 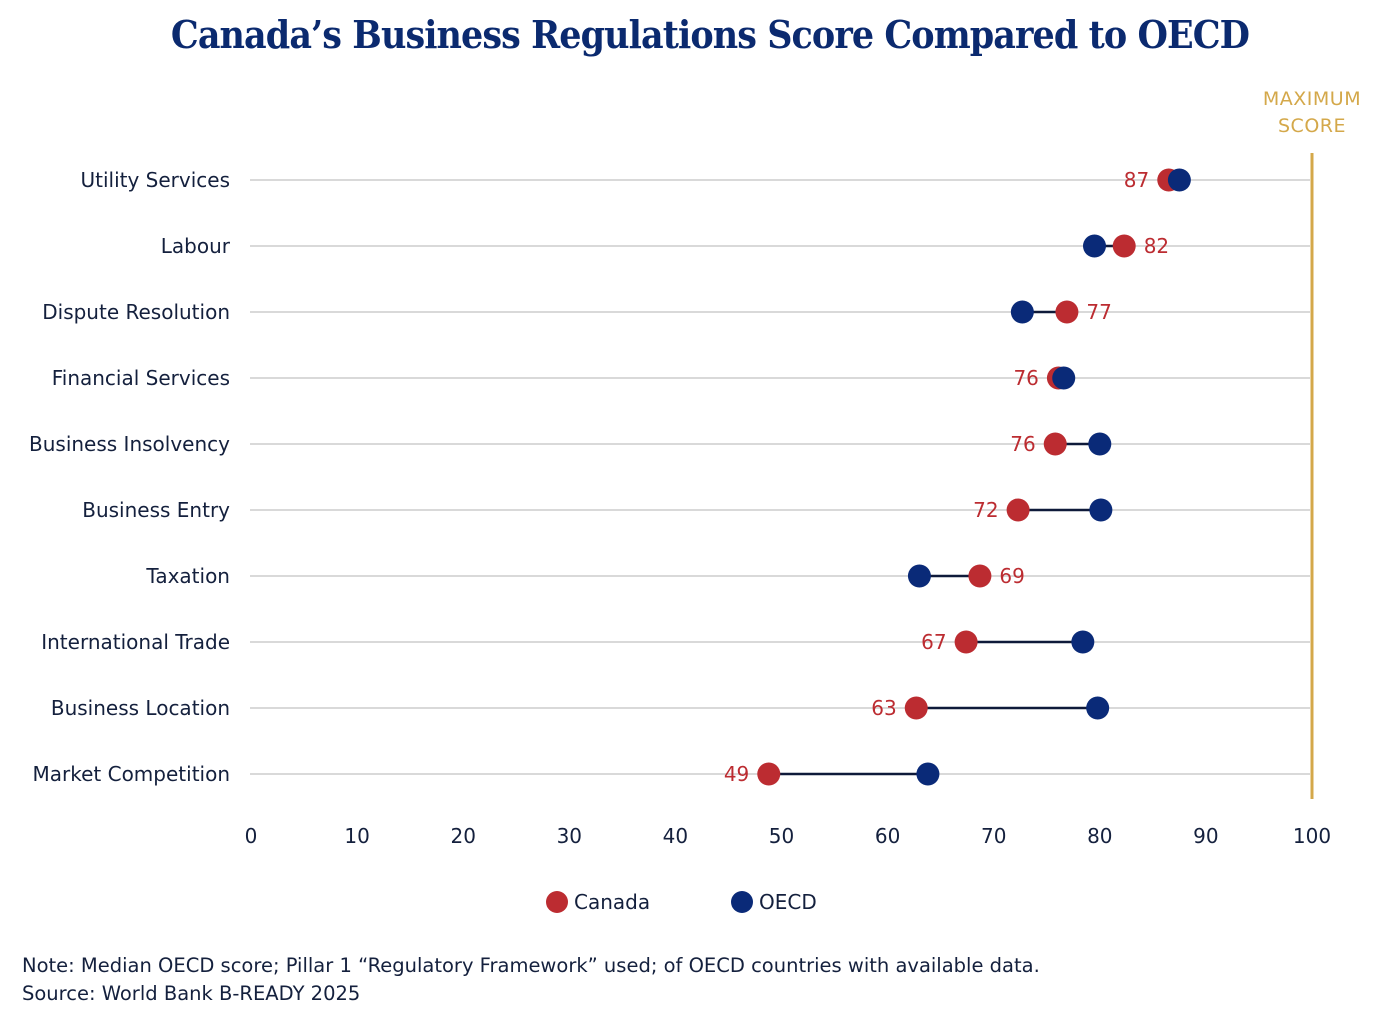 I want to click on legend-canada-label: Canada, so click(x=612, y=902).